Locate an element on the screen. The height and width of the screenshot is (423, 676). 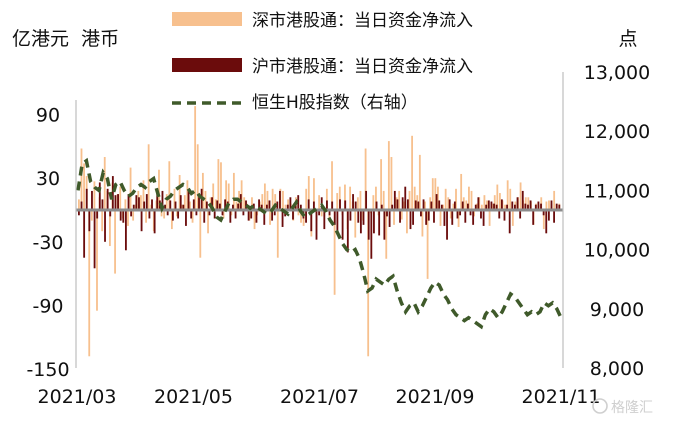
right-axis: 13,000 12,000 11,000 10,000 9,000 8,000 is located at coordinates (617, 221).